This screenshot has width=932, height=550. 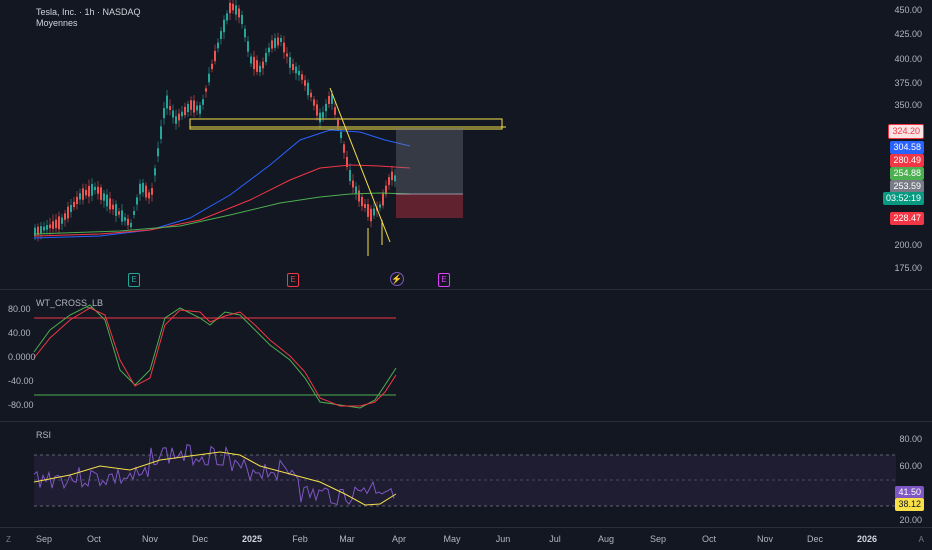 I want to click on timezone-button: Z, so click(x=8, y=539).